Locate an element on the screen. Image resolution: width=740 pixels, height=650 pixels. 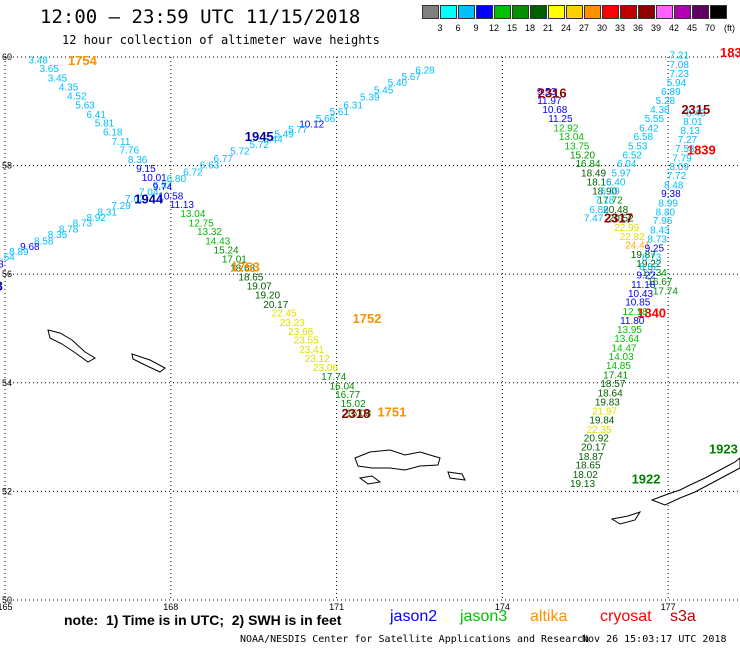
track-time-label: 2318 is located at coordinates (355, 413).